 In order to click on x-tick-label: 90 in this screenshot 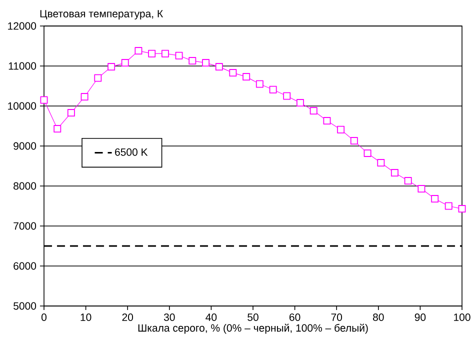, I will do `click(420, 317)`.